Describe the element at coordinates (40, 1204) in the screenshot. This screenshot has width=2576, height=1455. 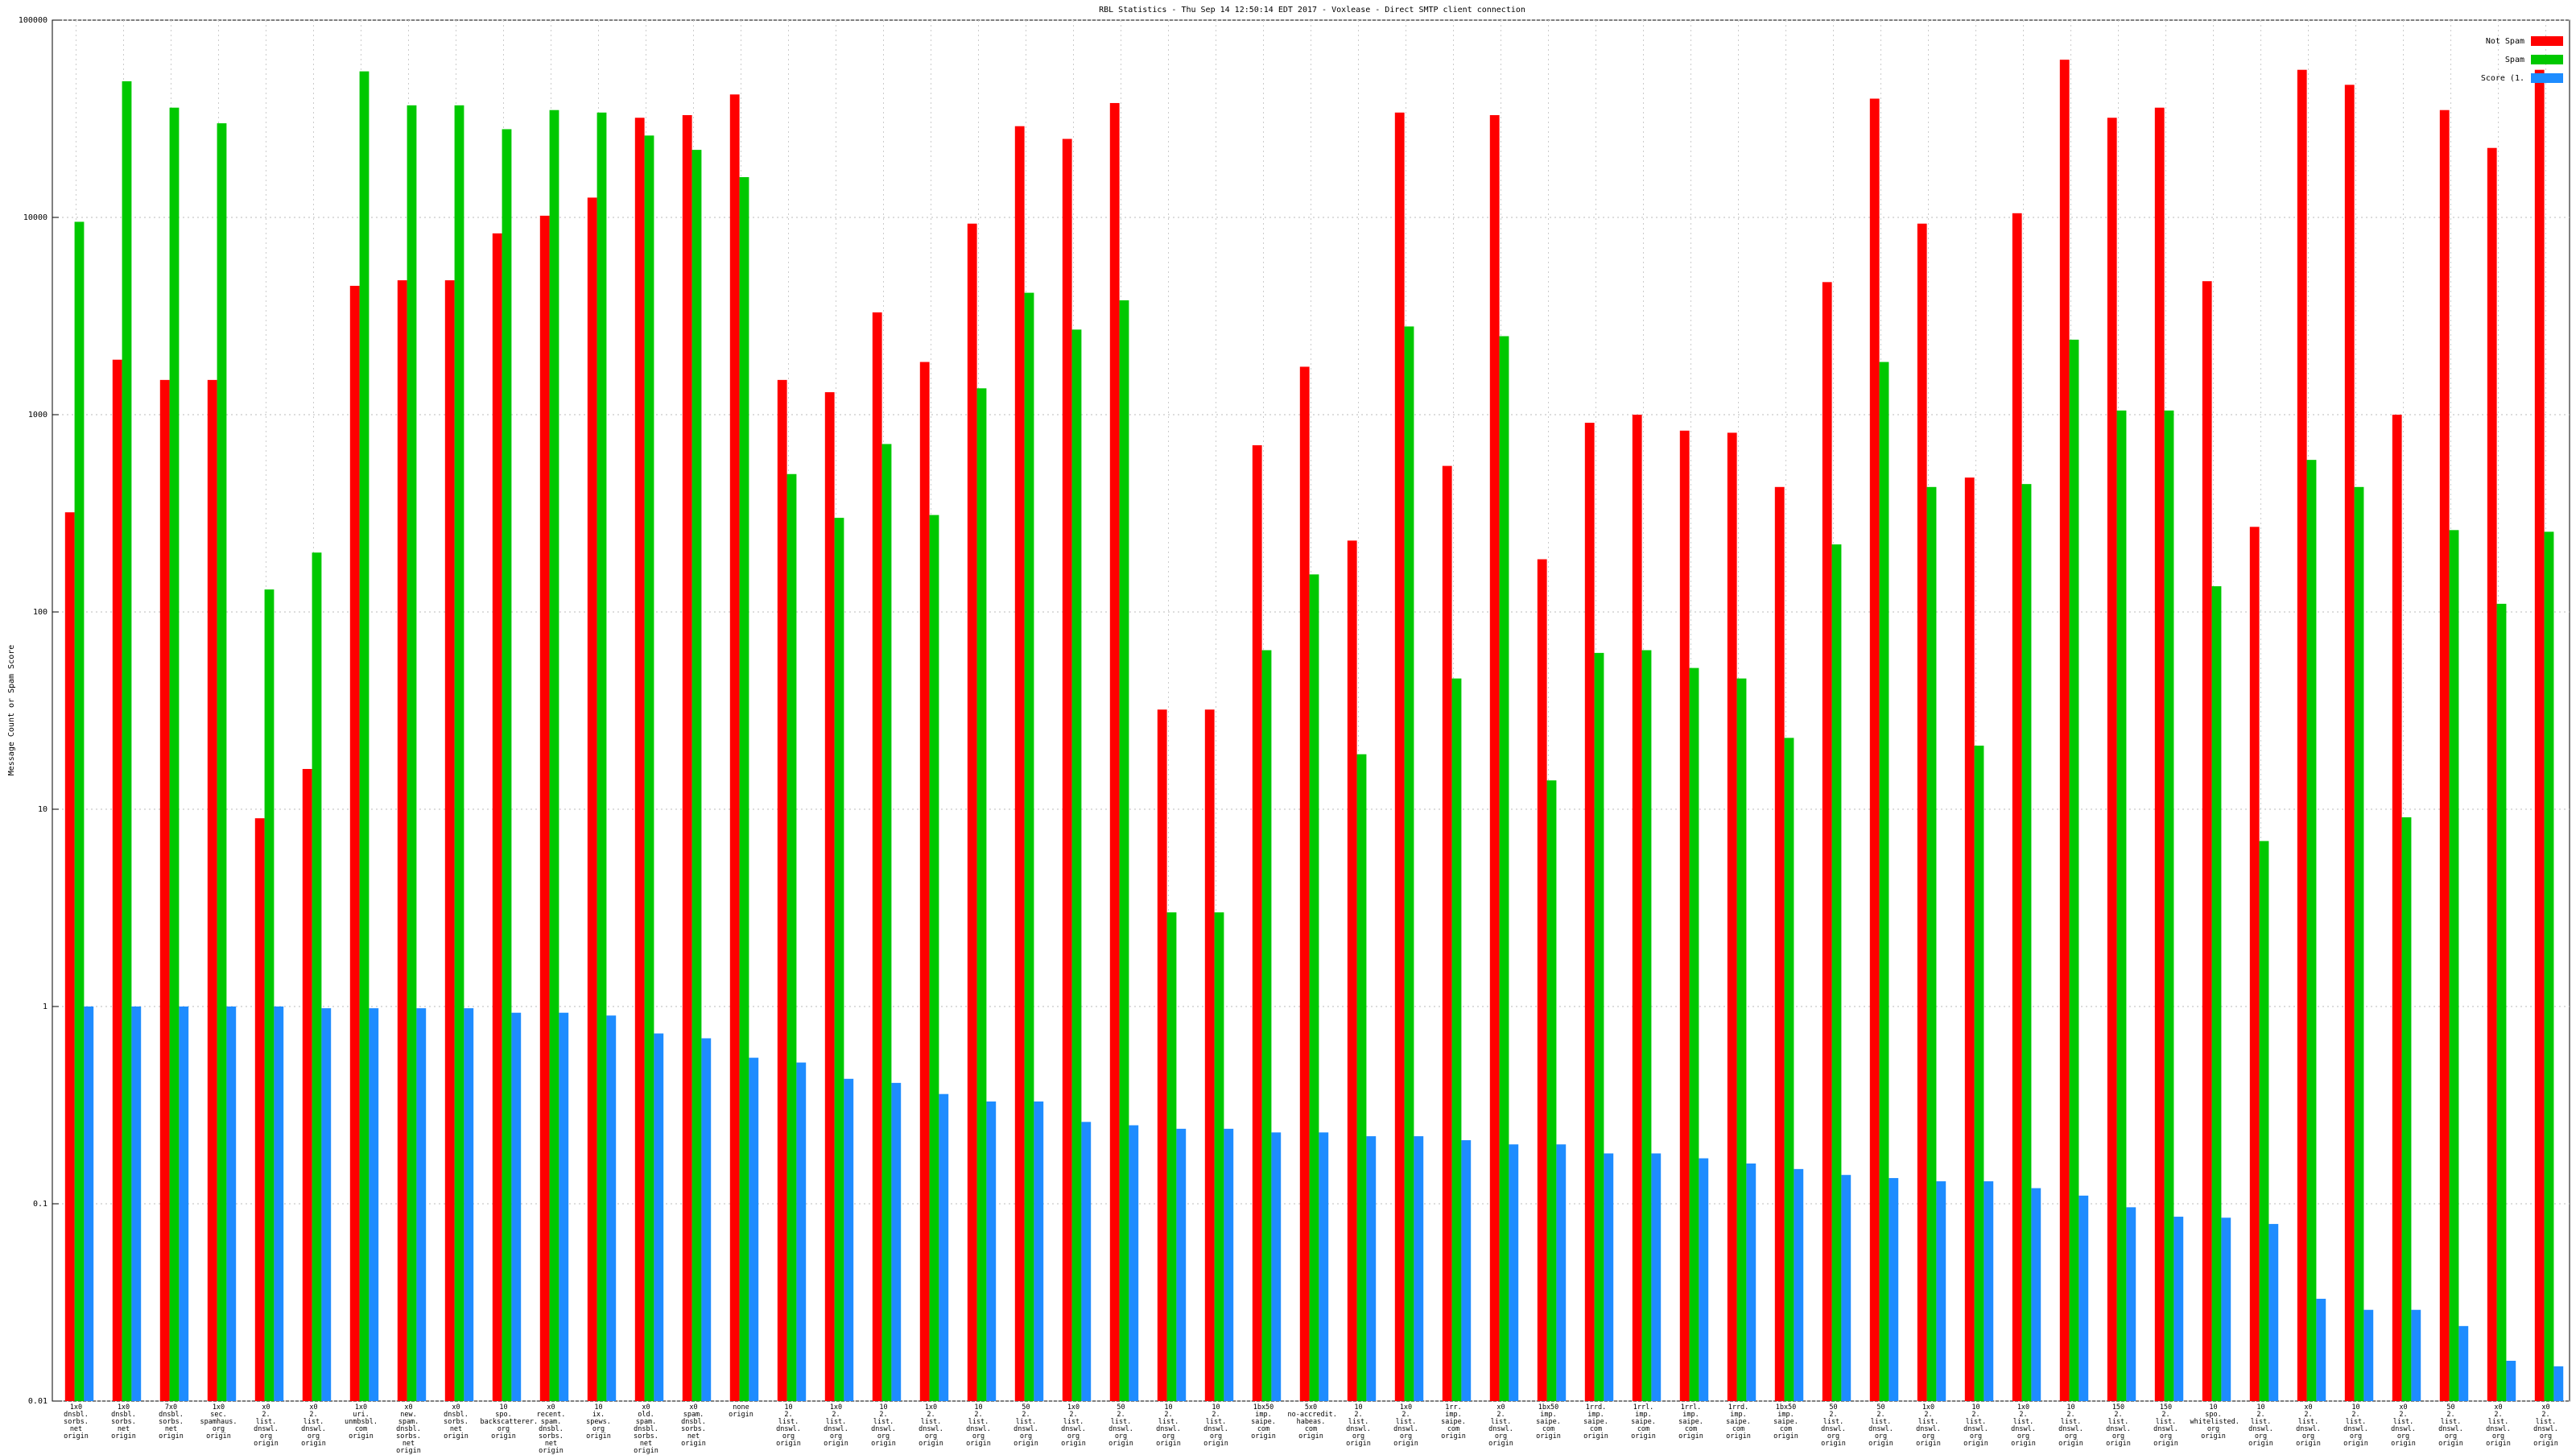
I see `y-tick-label: 0.1` at that location.